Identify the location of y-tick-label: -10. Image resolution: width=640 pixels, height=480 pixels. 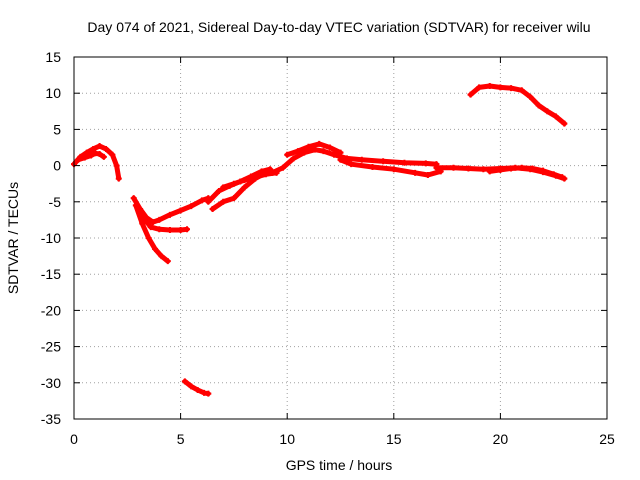
(51, 238).